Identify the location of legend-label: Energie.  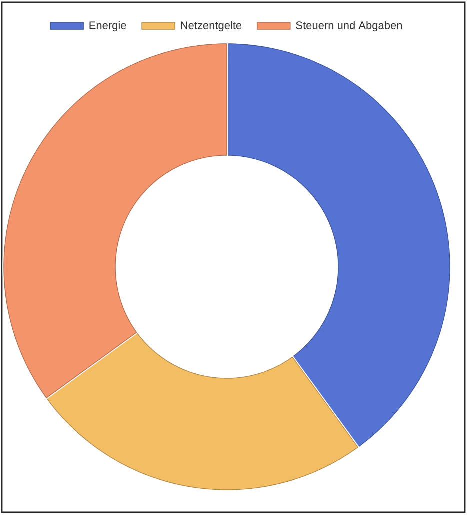
(108, 26).